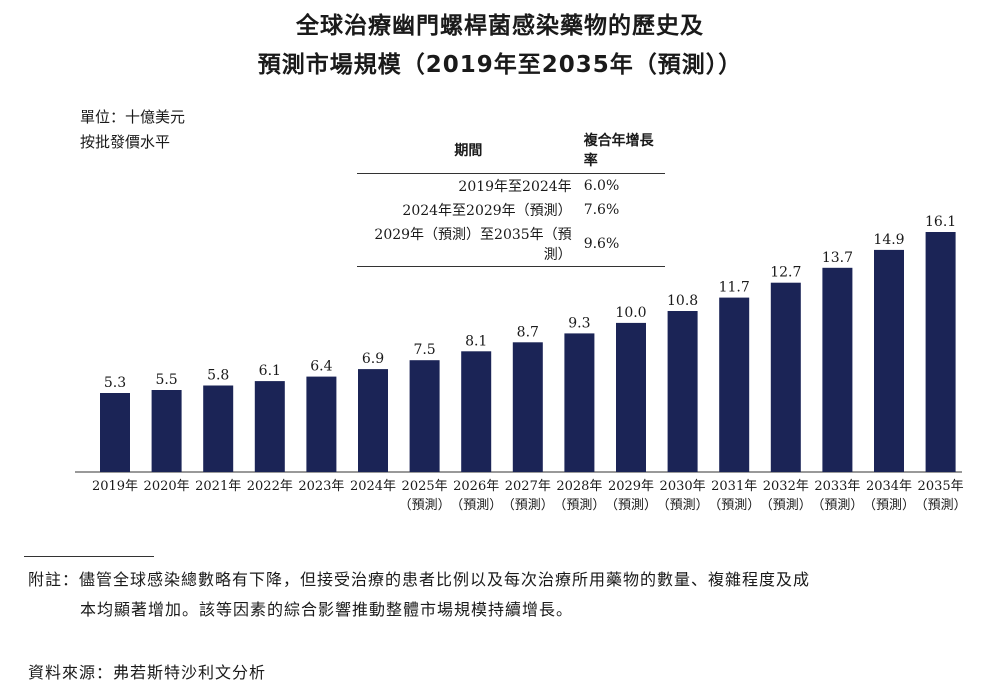  Describe the element at coordinates (218, 486) in the screenshot. I see `x-tick-label: 2021年` at that location.